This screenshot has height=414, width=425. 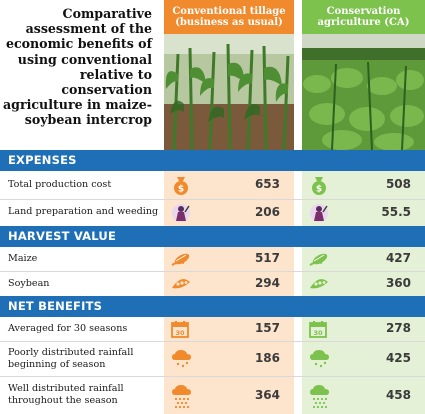 What do you see at coordinates (398, 395) in the screenshot?
I see `value-conservation: 458` at bounding box center [398, 395].